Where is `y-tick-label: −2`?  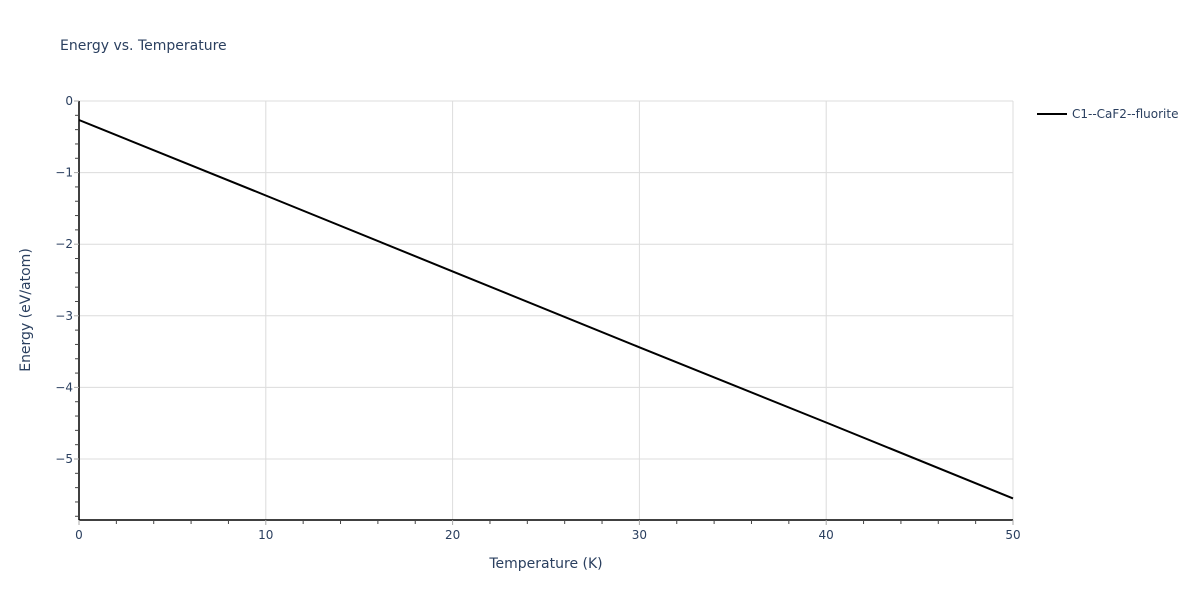 y-tick-label: −2 is located at coordinates (64, 244).